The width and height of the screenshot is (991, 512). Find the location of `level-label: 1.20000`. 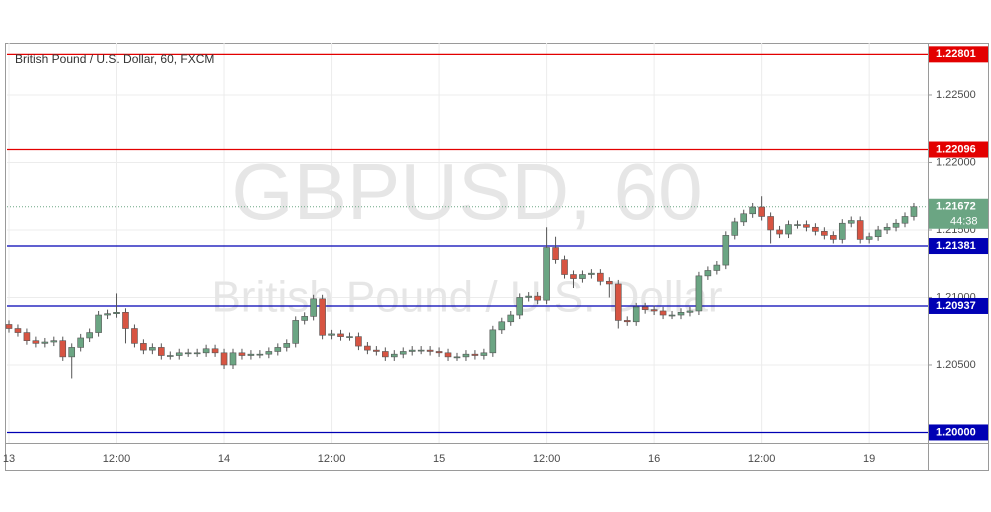

level-label: 1.20000 is located at coordinates (956, 432).